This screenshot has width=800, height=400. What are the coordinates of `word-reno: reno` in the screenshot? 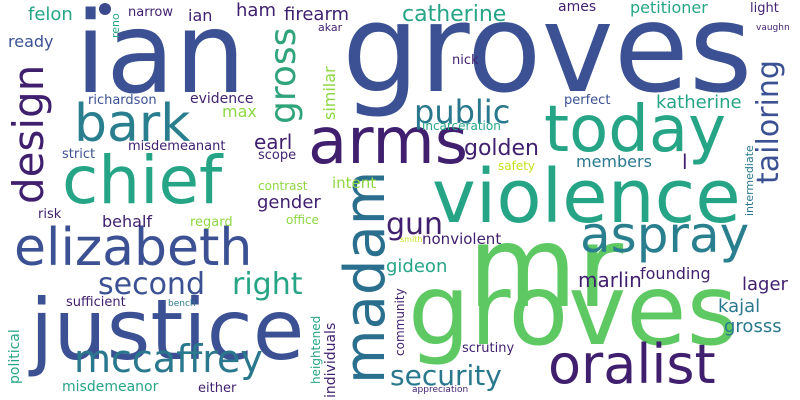 It's located at (115, 25).